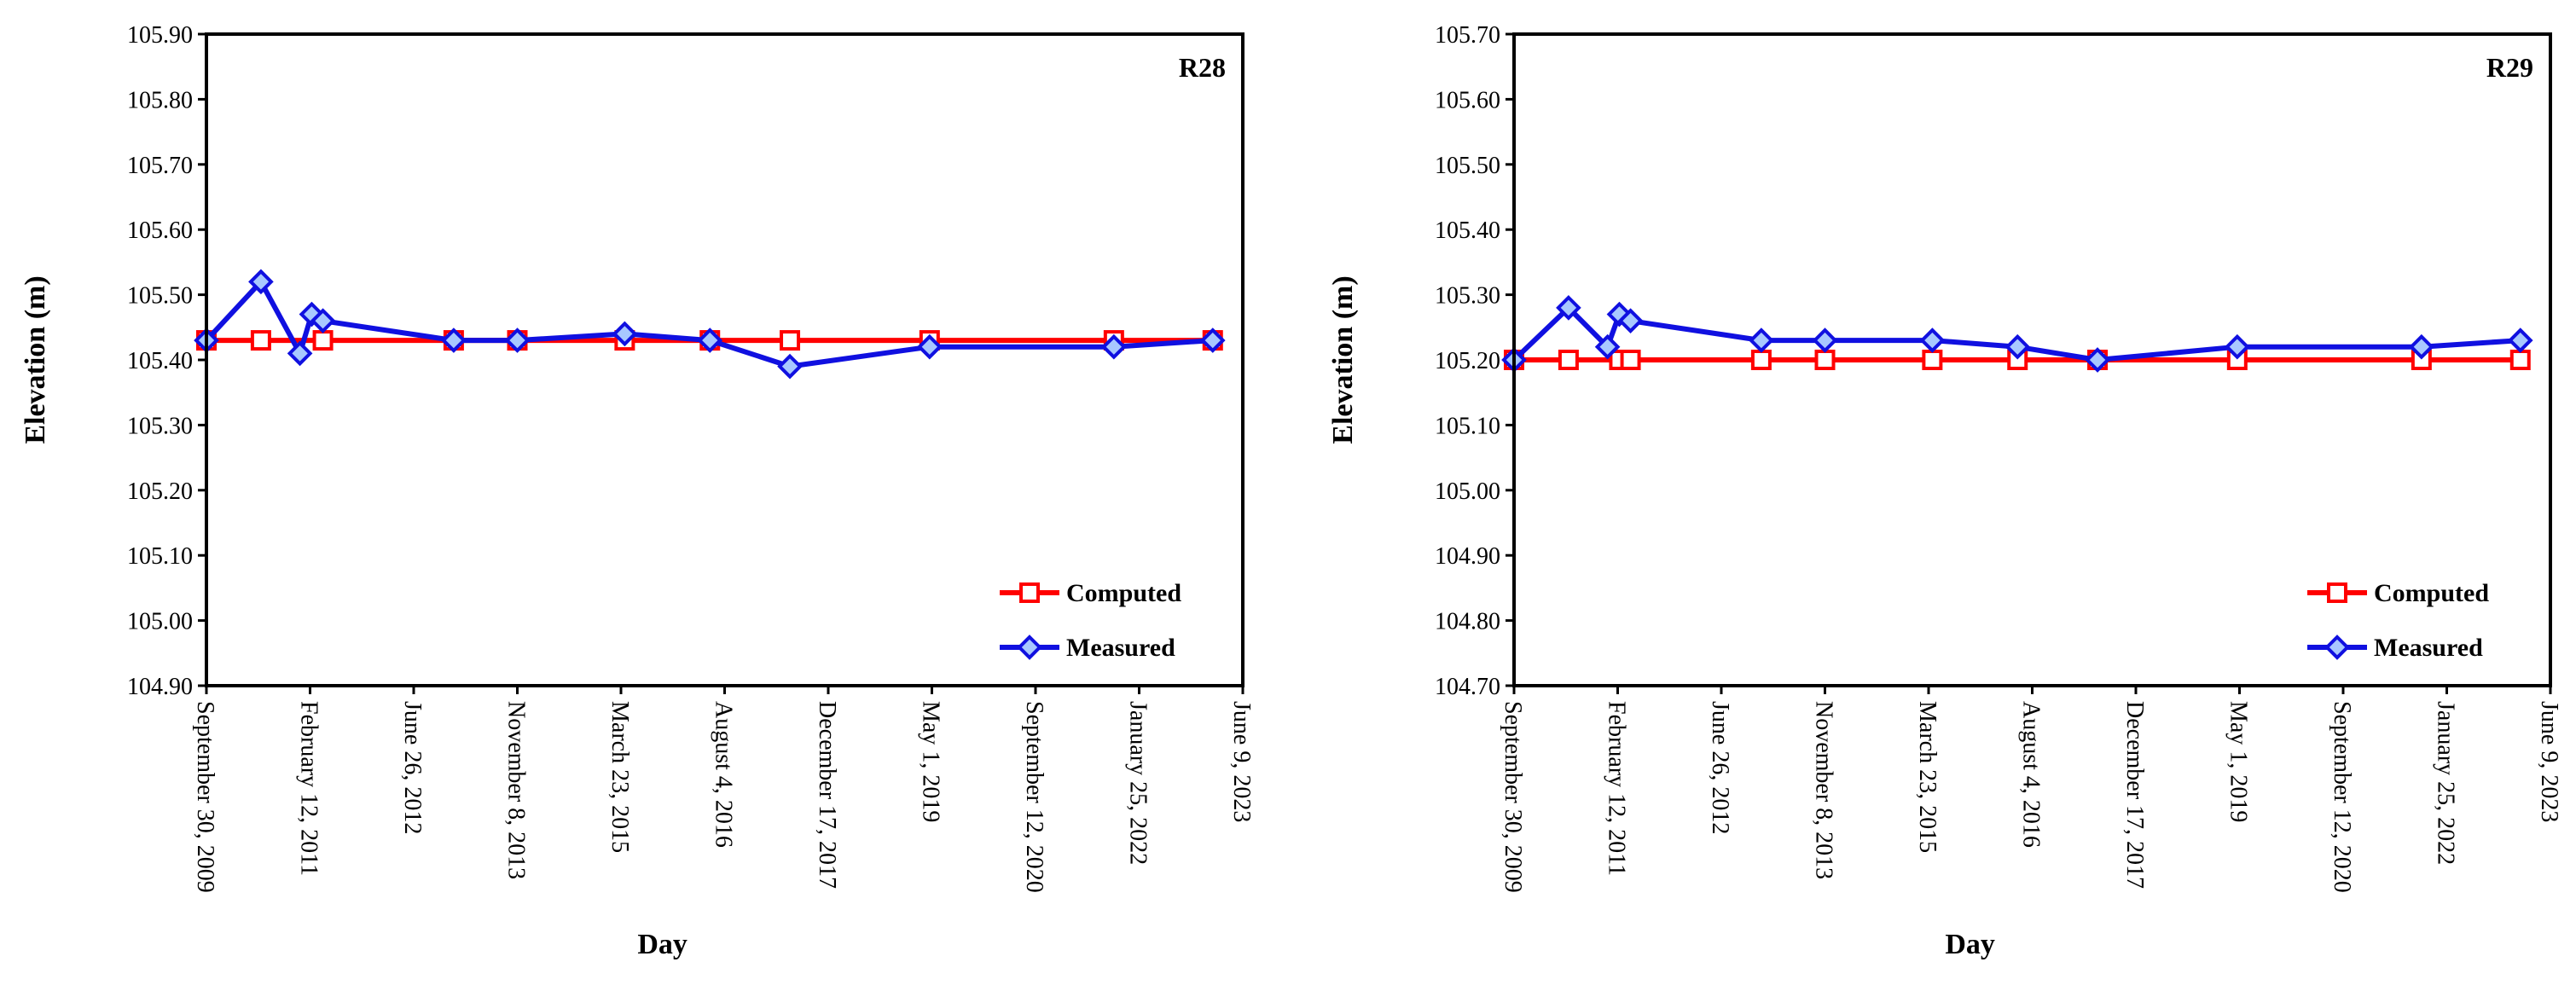  Describe the element at coordinates (160, 296) in the screenshot. I see `chart-r28-y-tick-label: 105.50` at that location.